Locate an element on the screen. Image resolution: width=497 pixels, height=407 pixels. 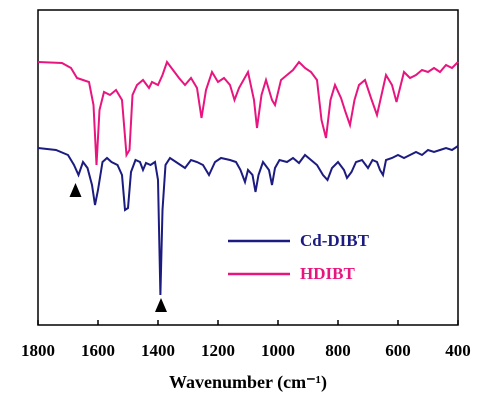
x-tick-label: 400 is located at coordinates (458, 350).